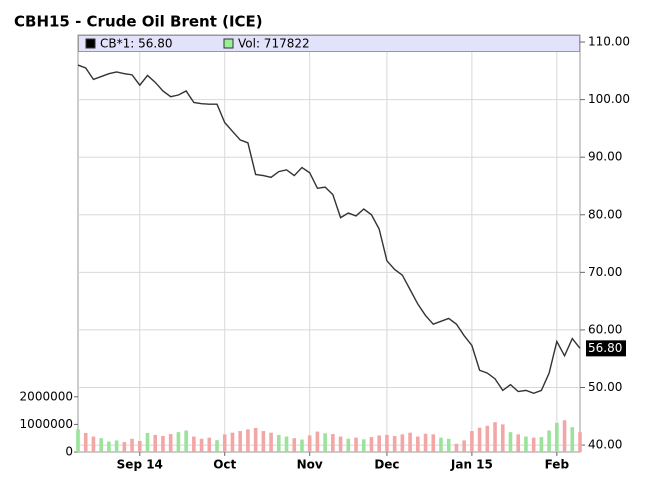  Describe the element at coordinates (140, 465) in the screenshot. I see `x-tick-label: Sep 14` at that location.